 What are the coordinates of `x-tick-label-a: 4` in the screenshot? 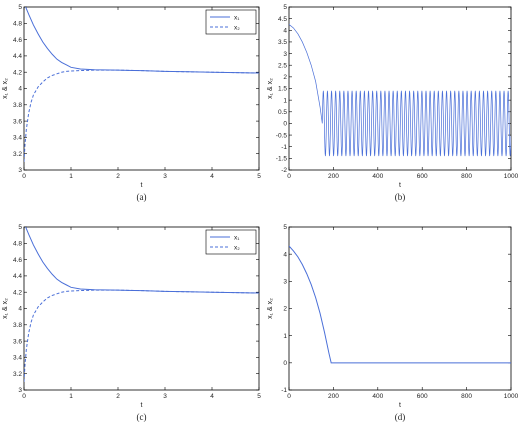 It's located at (212, 176).